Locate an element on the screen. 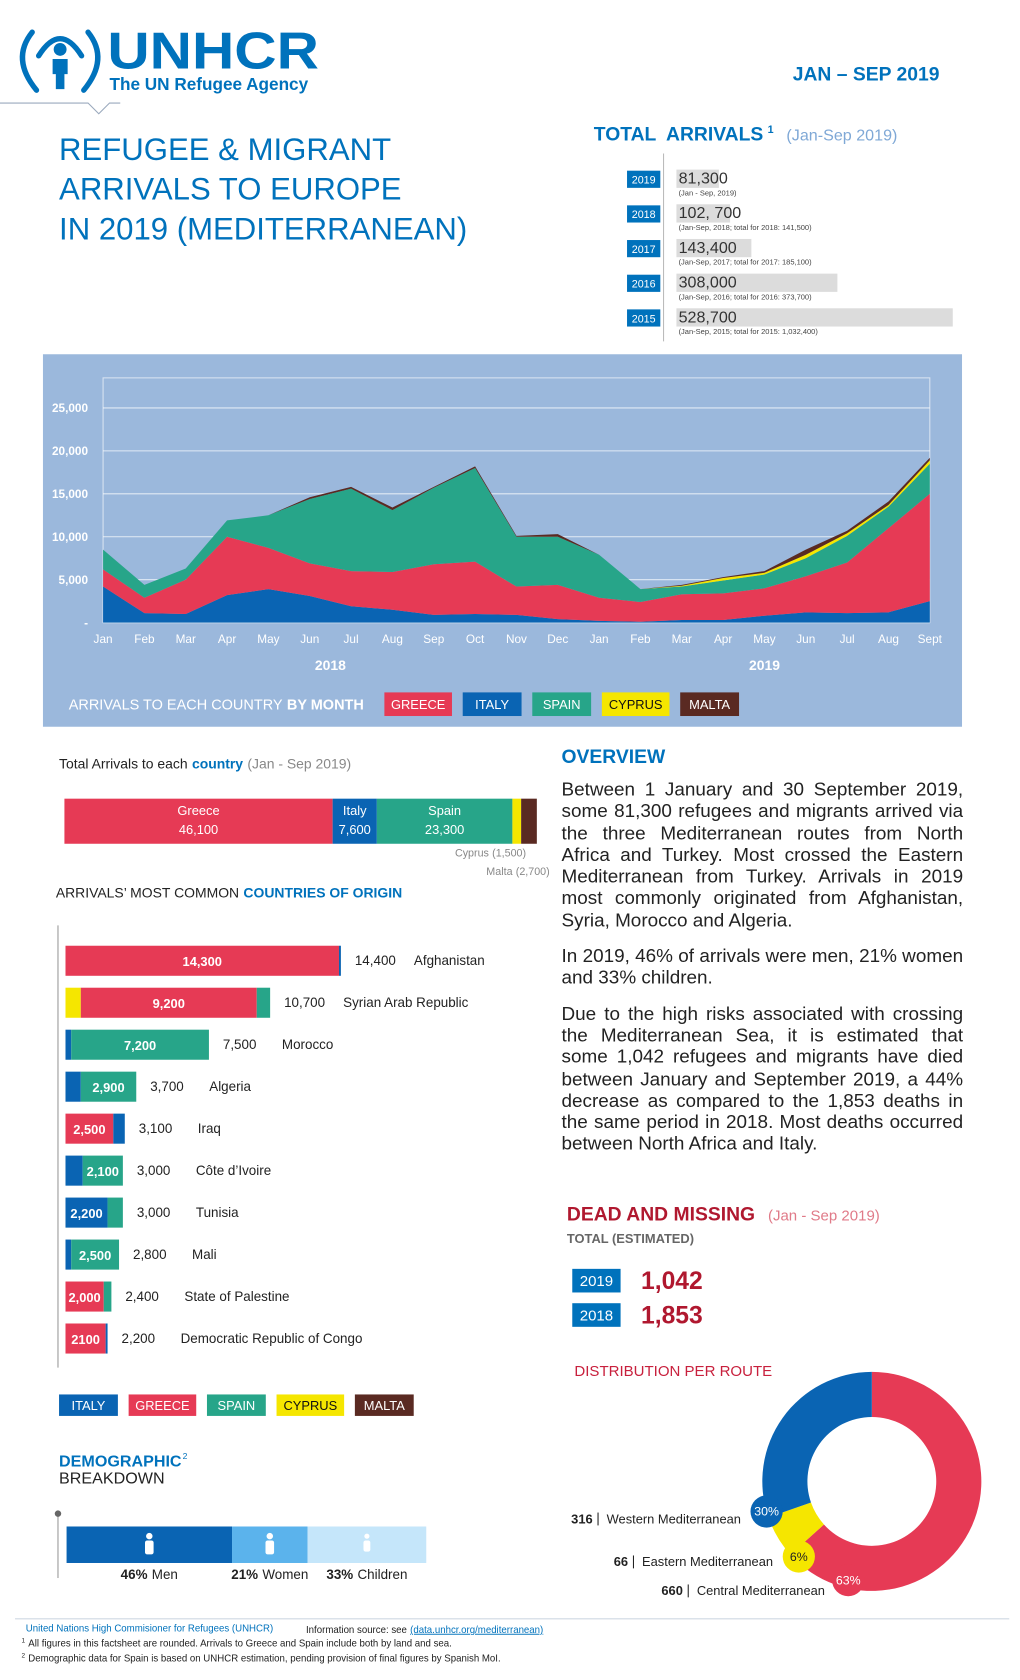 Image resolution: width=1020 pixels, height=1680 pixels. legend-label: MALTA is located at coordinates (384, 1405).